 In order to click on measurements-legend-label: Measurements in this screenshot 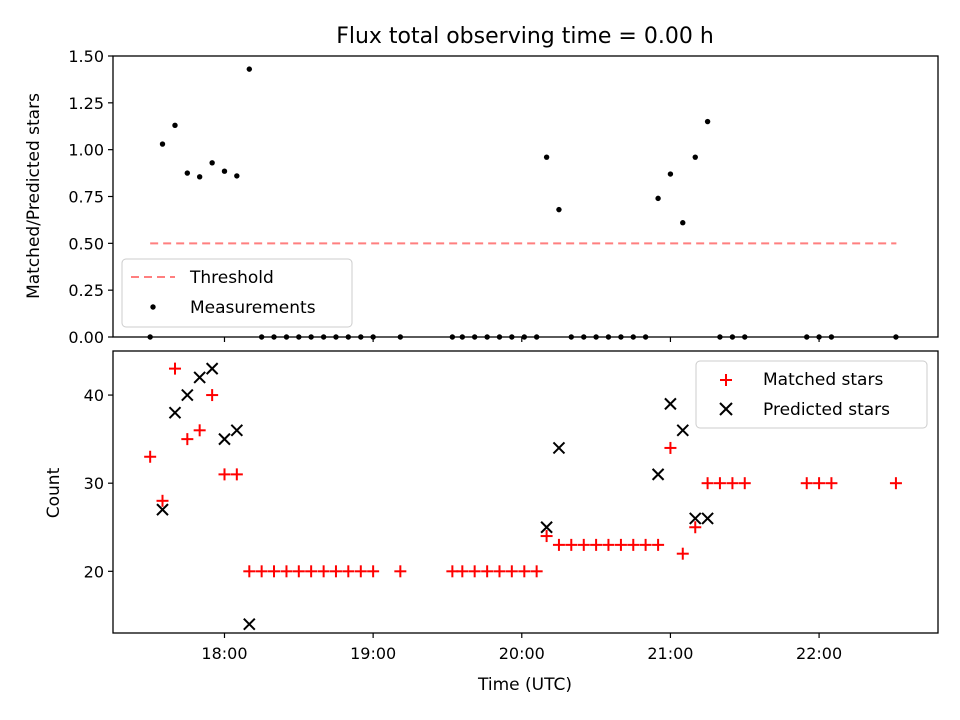, I will do `click(253, 308)`.